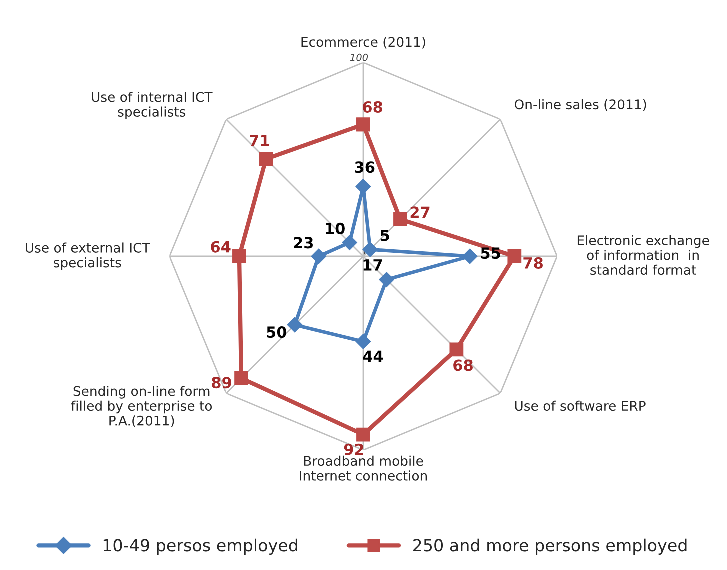 The image size is (727, 570). Describe the element at coordinates (359, 58) in the screenshot. I see `y-tick-label: 100` at that location.